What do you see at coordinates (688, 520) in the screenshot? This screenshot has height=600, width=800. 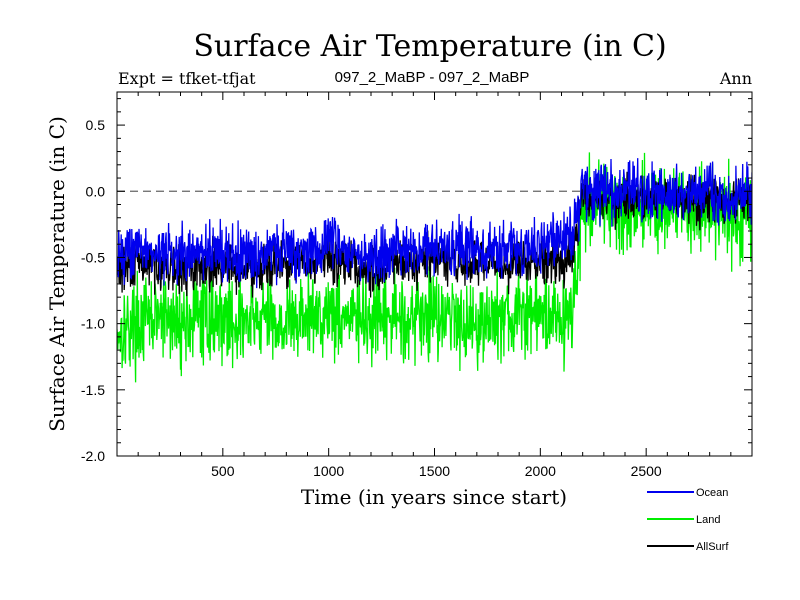 I see `legend: Ocean Land AllSurf` at bounding box center [688, 520].